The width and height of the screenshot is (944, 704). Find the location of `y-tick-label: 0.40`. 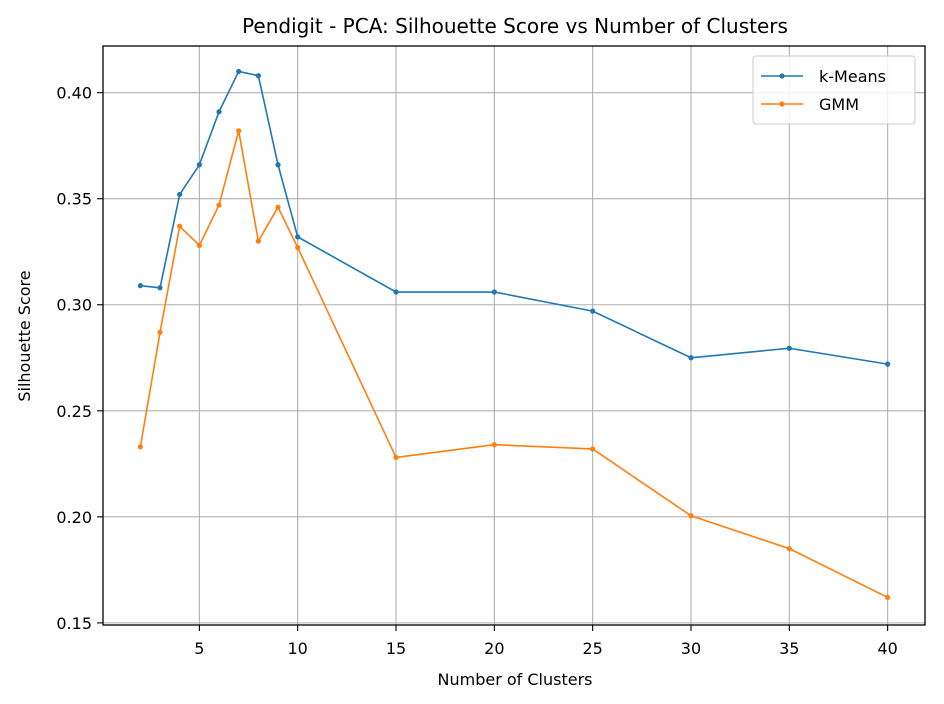

y-tick-label: 0.40 is located at coordinates (74, 93).